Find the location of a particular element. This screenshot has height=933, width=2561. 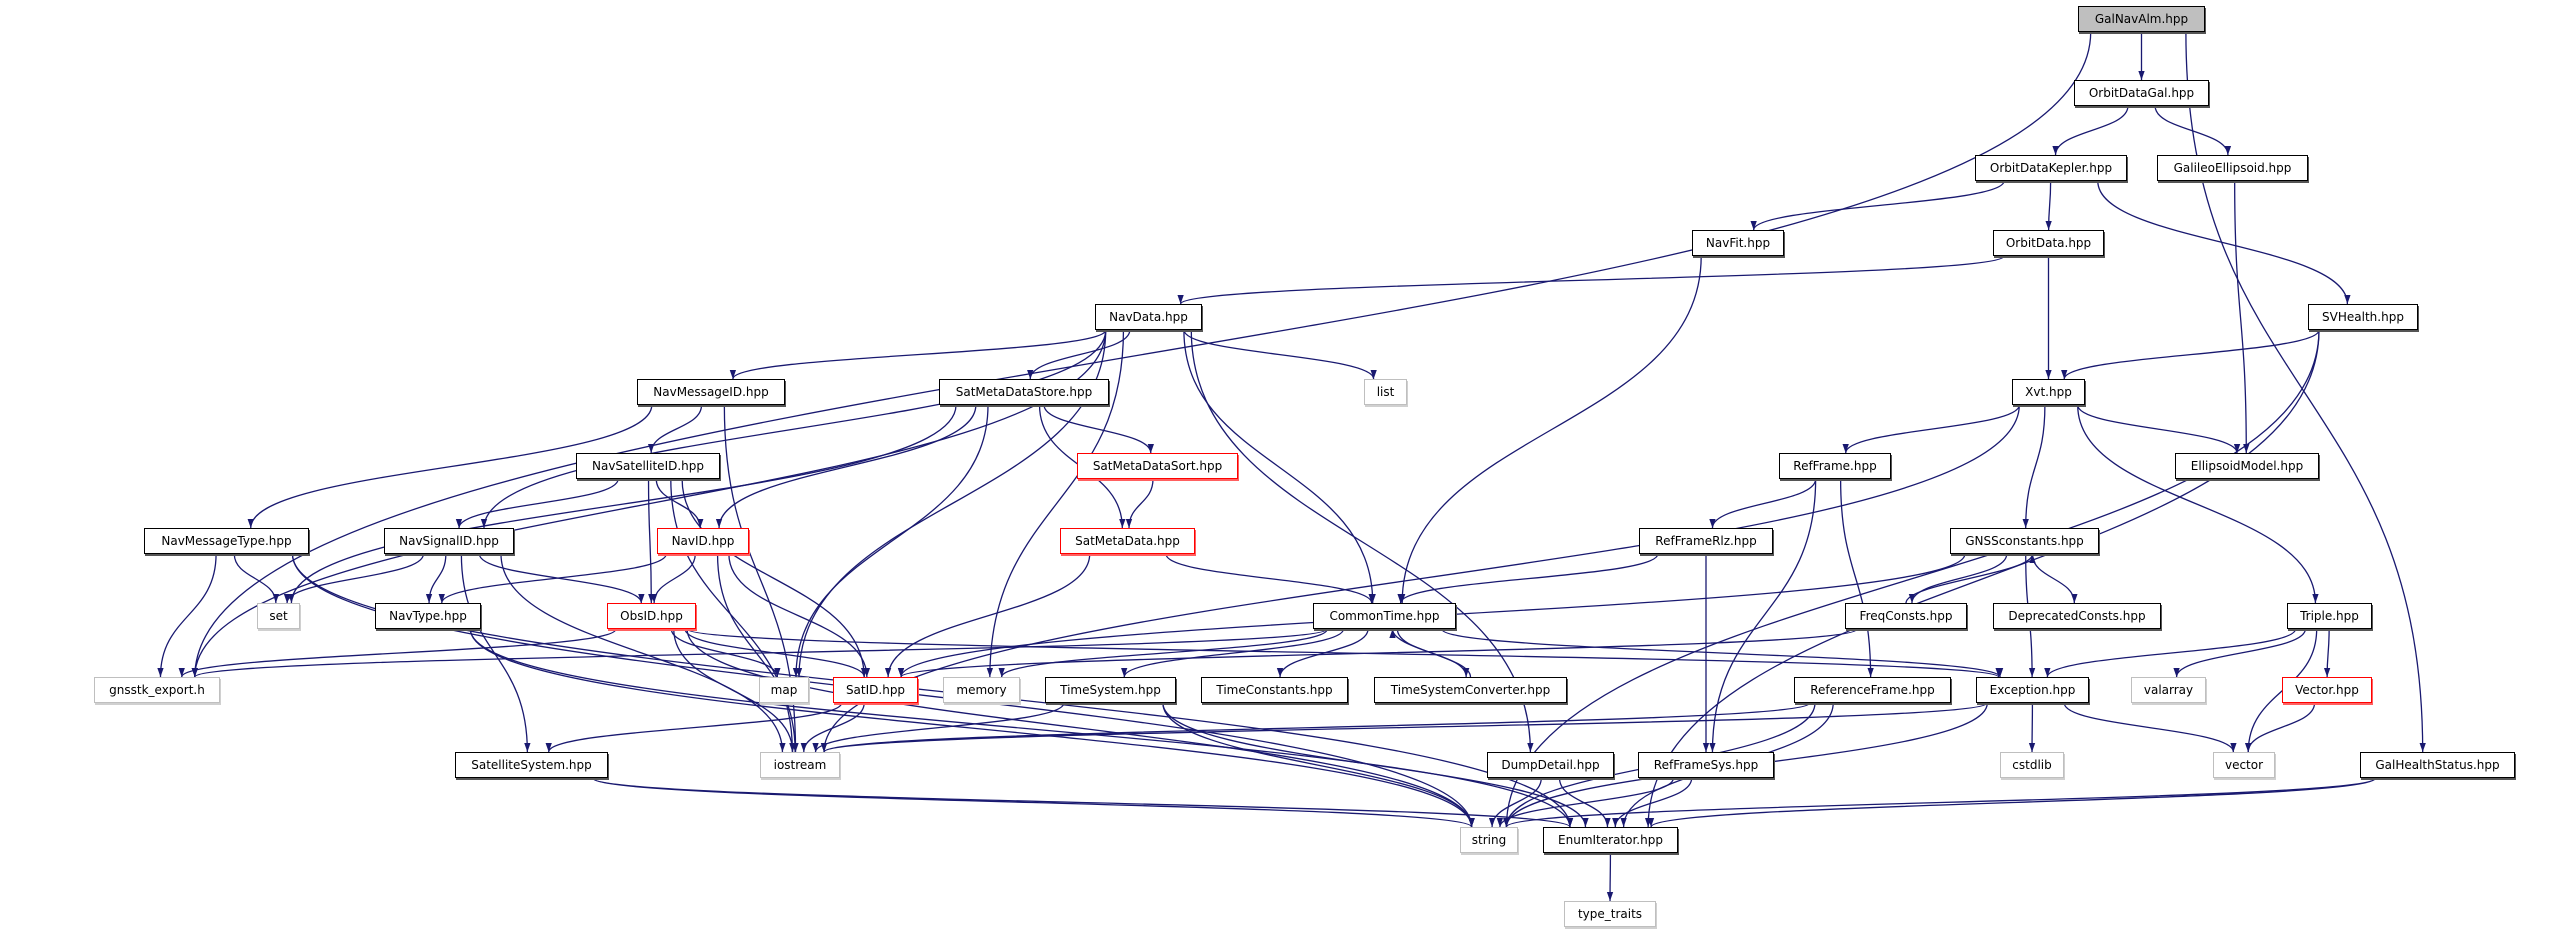

node-navtype: NavType.hpp is located at coordinates (428, 616).